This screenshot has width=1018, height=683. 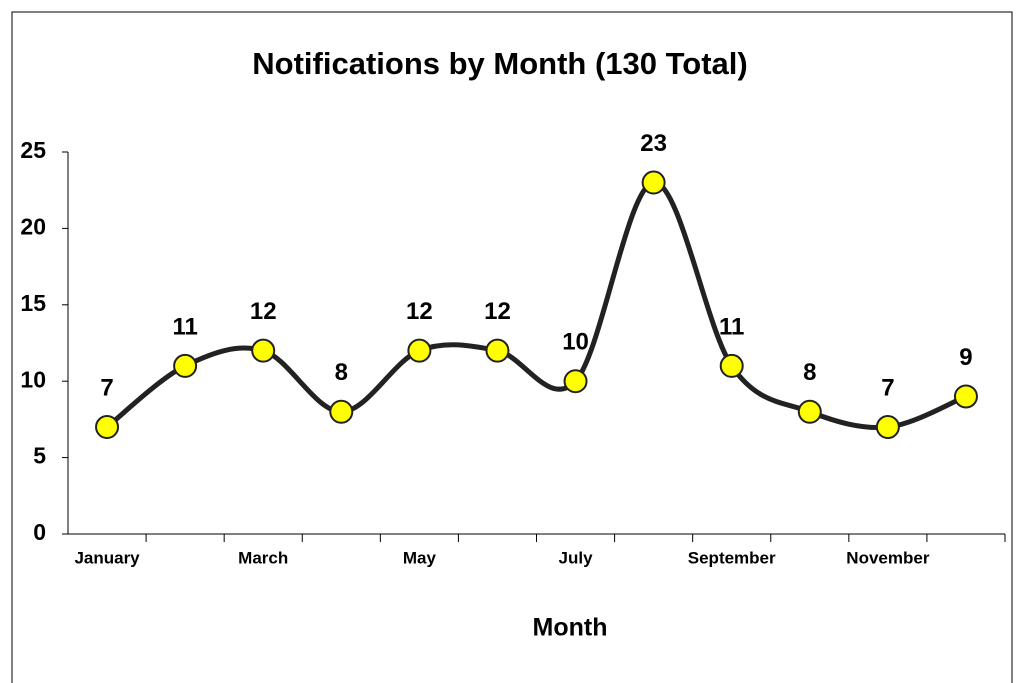 What do you see at coordinates (499, 63) in the screenshot?
I see `chart-title: Notifications by Month (130 Total)` at bounding box center [499, 63].